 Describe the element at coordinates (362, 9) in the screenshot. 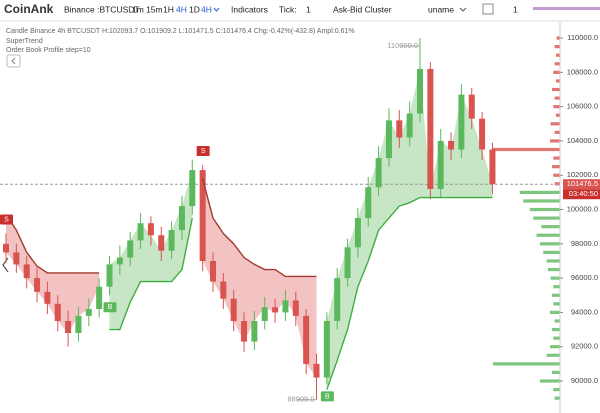

I see `cluster-button: Ask-Bid Cluster` at that location.